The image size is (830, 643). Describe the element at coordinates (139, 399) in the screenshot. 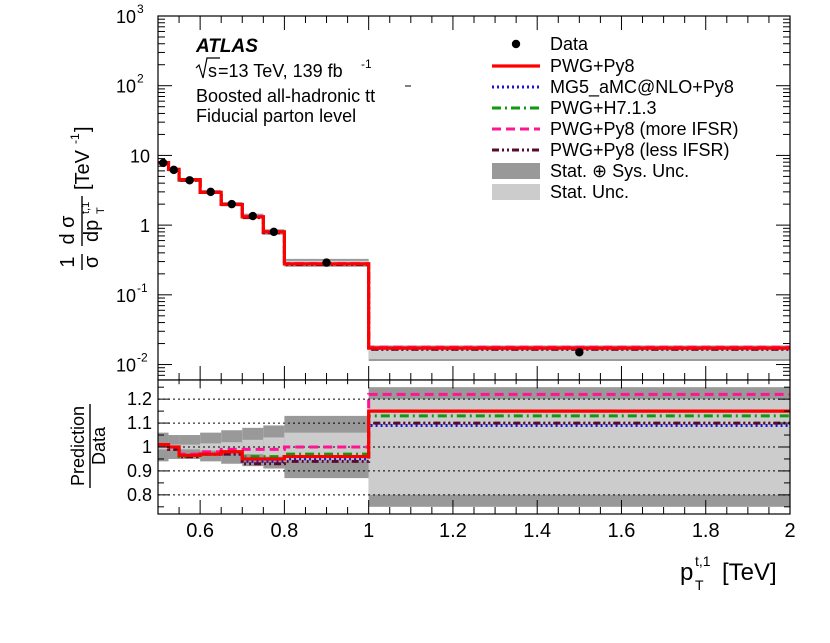

I see `ratio-y-tick-label: 1.2` at that location.